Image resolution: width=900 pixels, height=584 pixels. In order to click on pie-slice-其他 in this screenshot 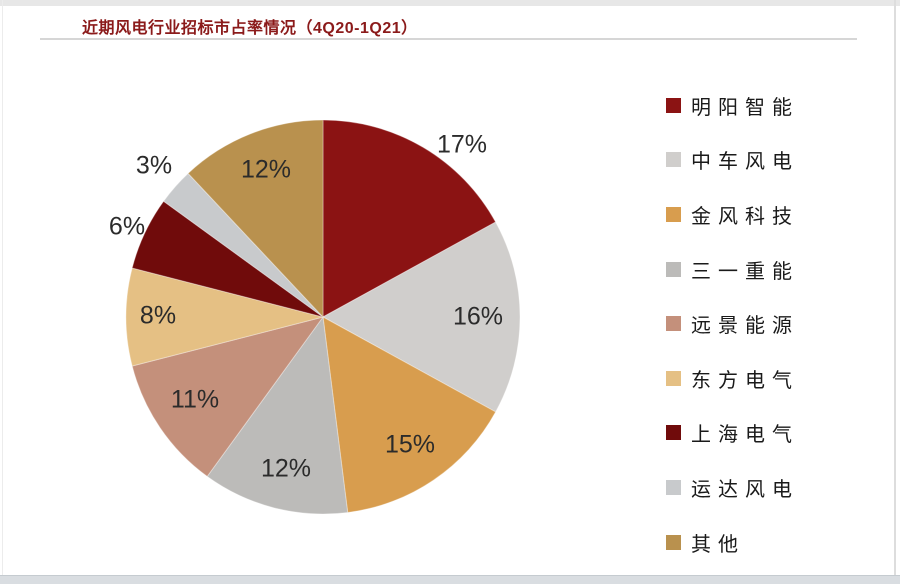, I will do `click(255, 219)`.